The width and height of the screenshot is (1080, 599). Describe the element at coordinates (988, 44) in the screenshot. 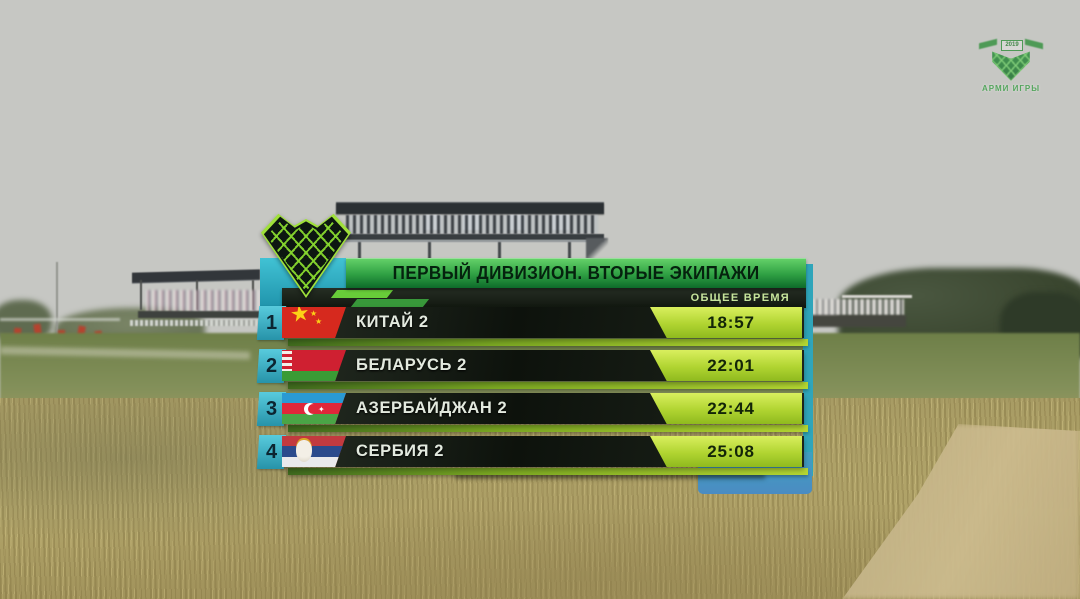

I see `logo-wing-left-icon` at that location.